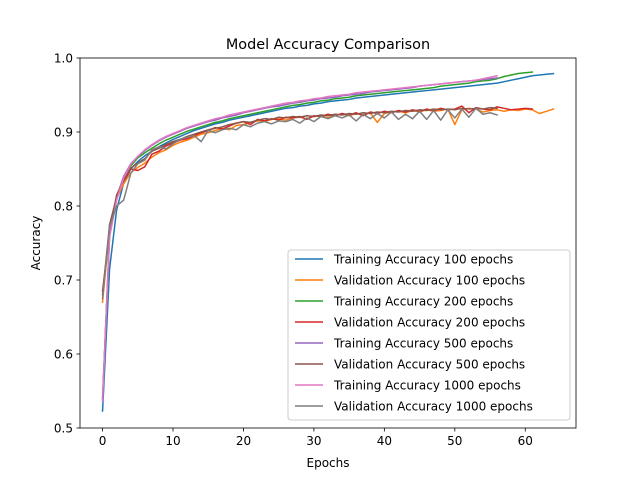  Describe the element at coordinates (63, 132) in the screenshot. I see `y-tick-label: 0.9` at that location.